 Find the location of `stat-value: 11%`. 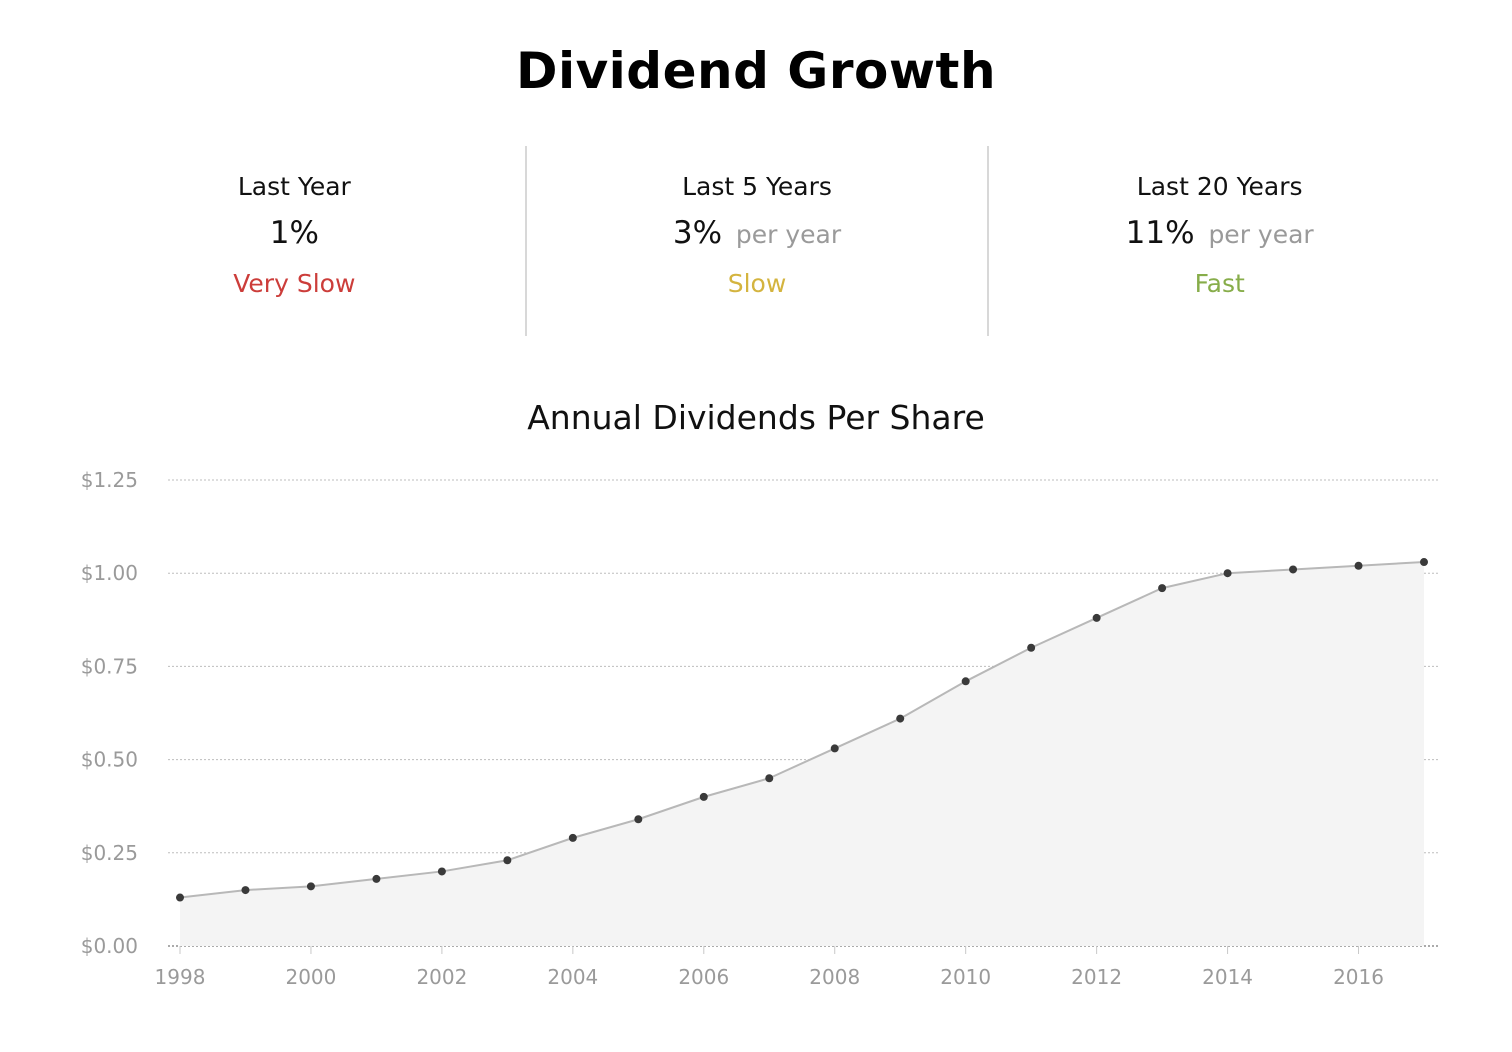

stat-value: 11% is located at coordinates (1160, 233).